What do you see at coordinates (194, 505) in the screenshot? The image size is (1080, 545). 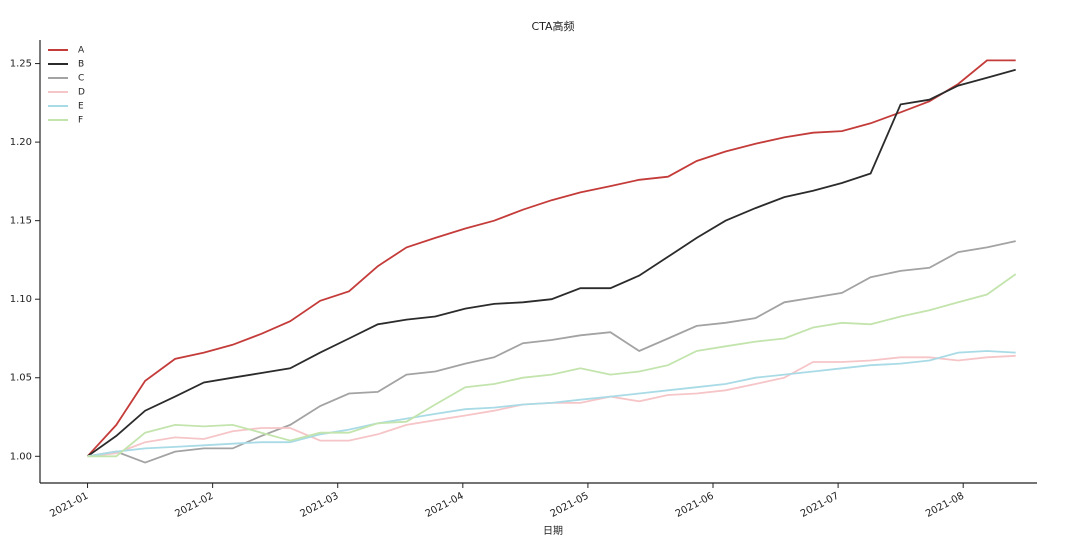 I see `x-tick-label: 2021-02` at bounding box center [194, 505].